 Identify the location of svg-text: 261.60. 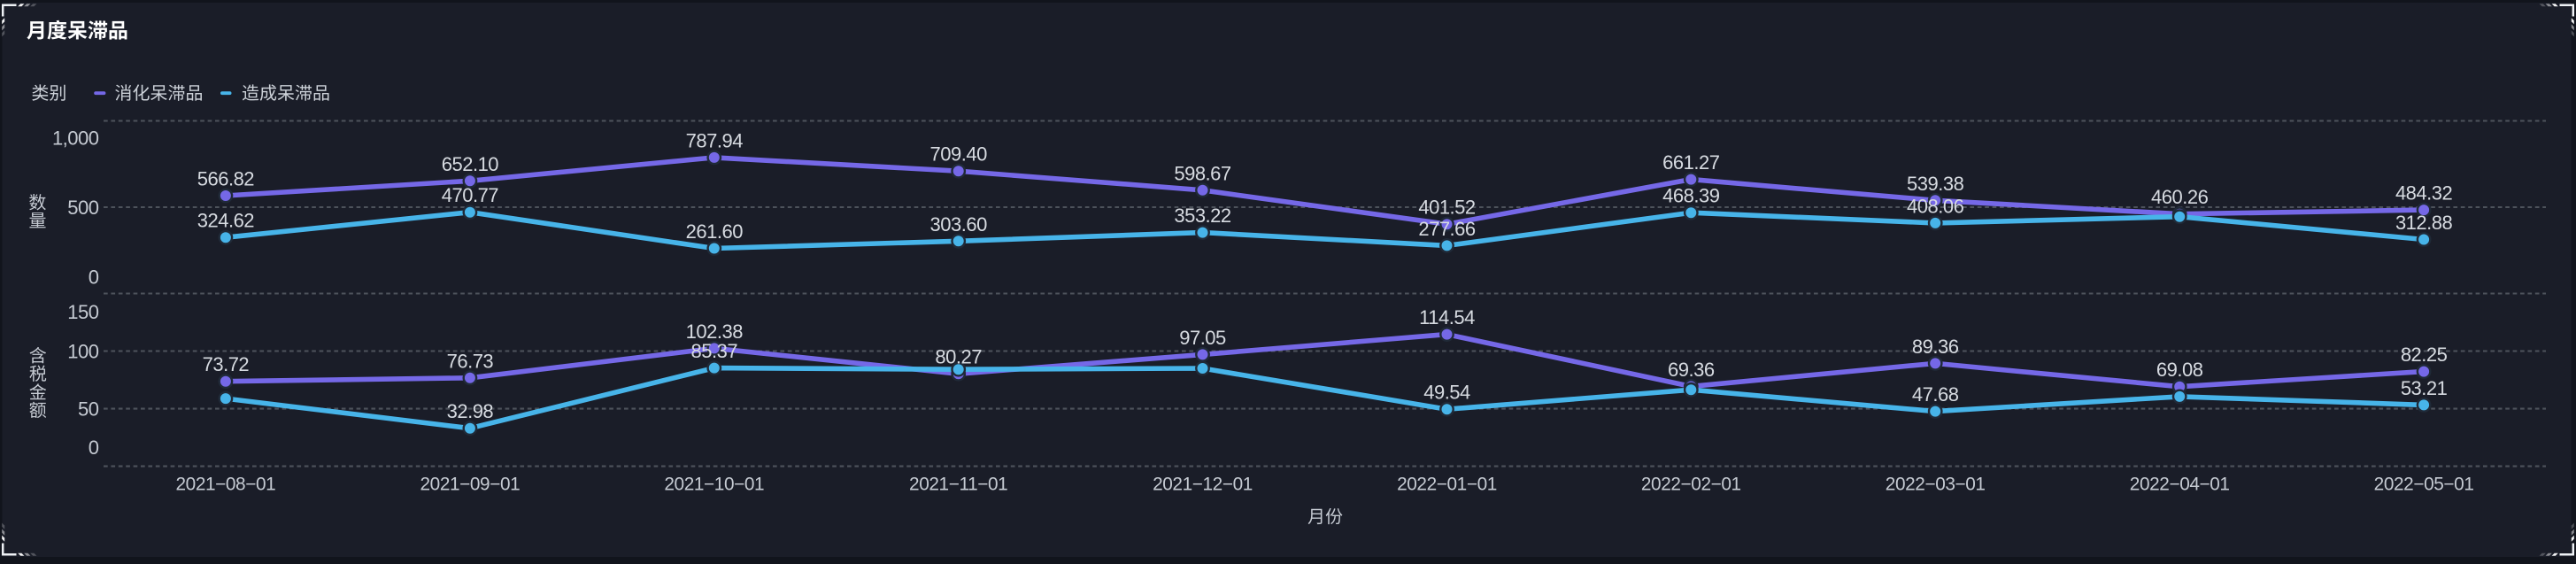
(715, 231).